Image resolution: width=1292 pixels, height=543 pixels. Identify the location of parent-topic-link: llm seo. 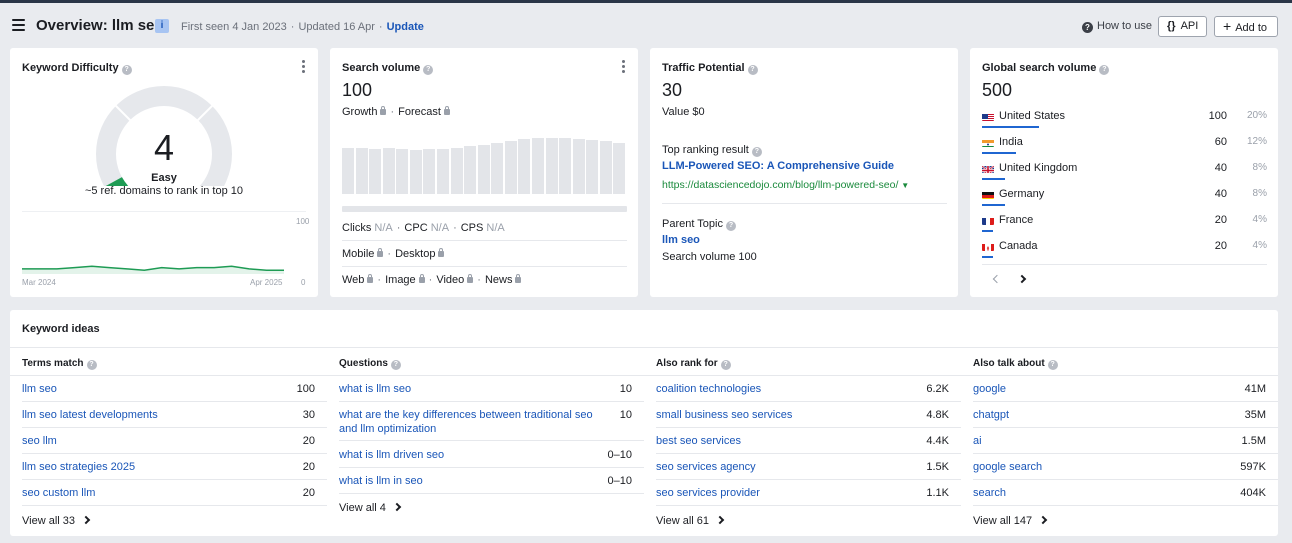
(681, 240).